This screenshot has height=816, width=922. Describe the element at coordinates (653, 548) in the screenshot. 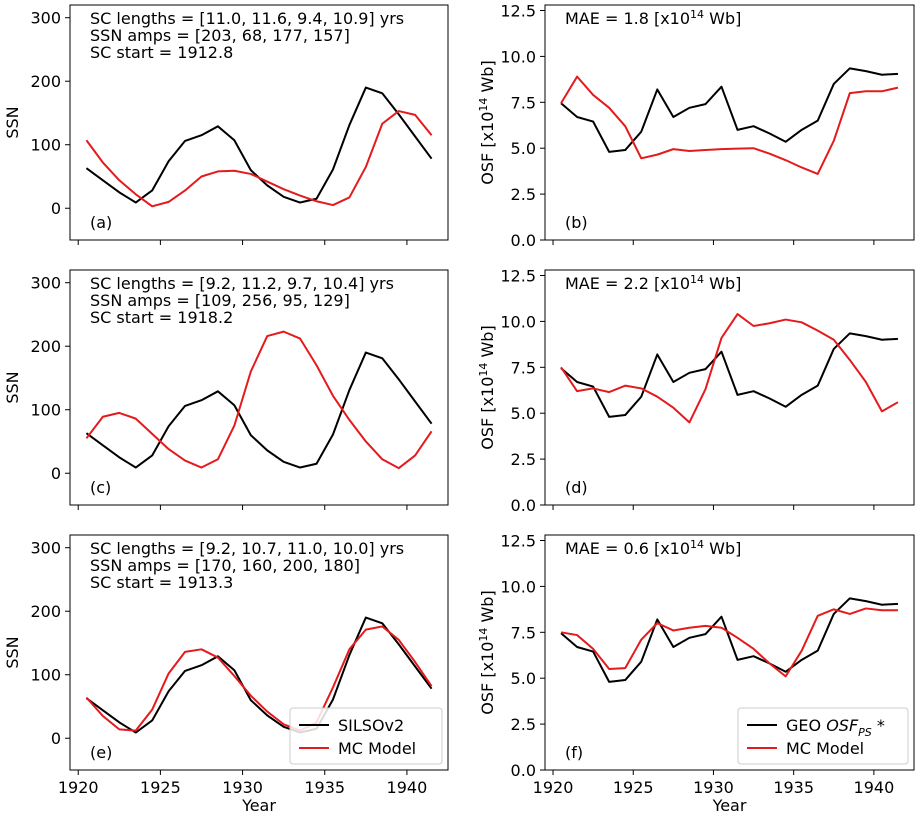

I see `annotation-text: MAE = 0.6 [x1014 Wb]` at that location.